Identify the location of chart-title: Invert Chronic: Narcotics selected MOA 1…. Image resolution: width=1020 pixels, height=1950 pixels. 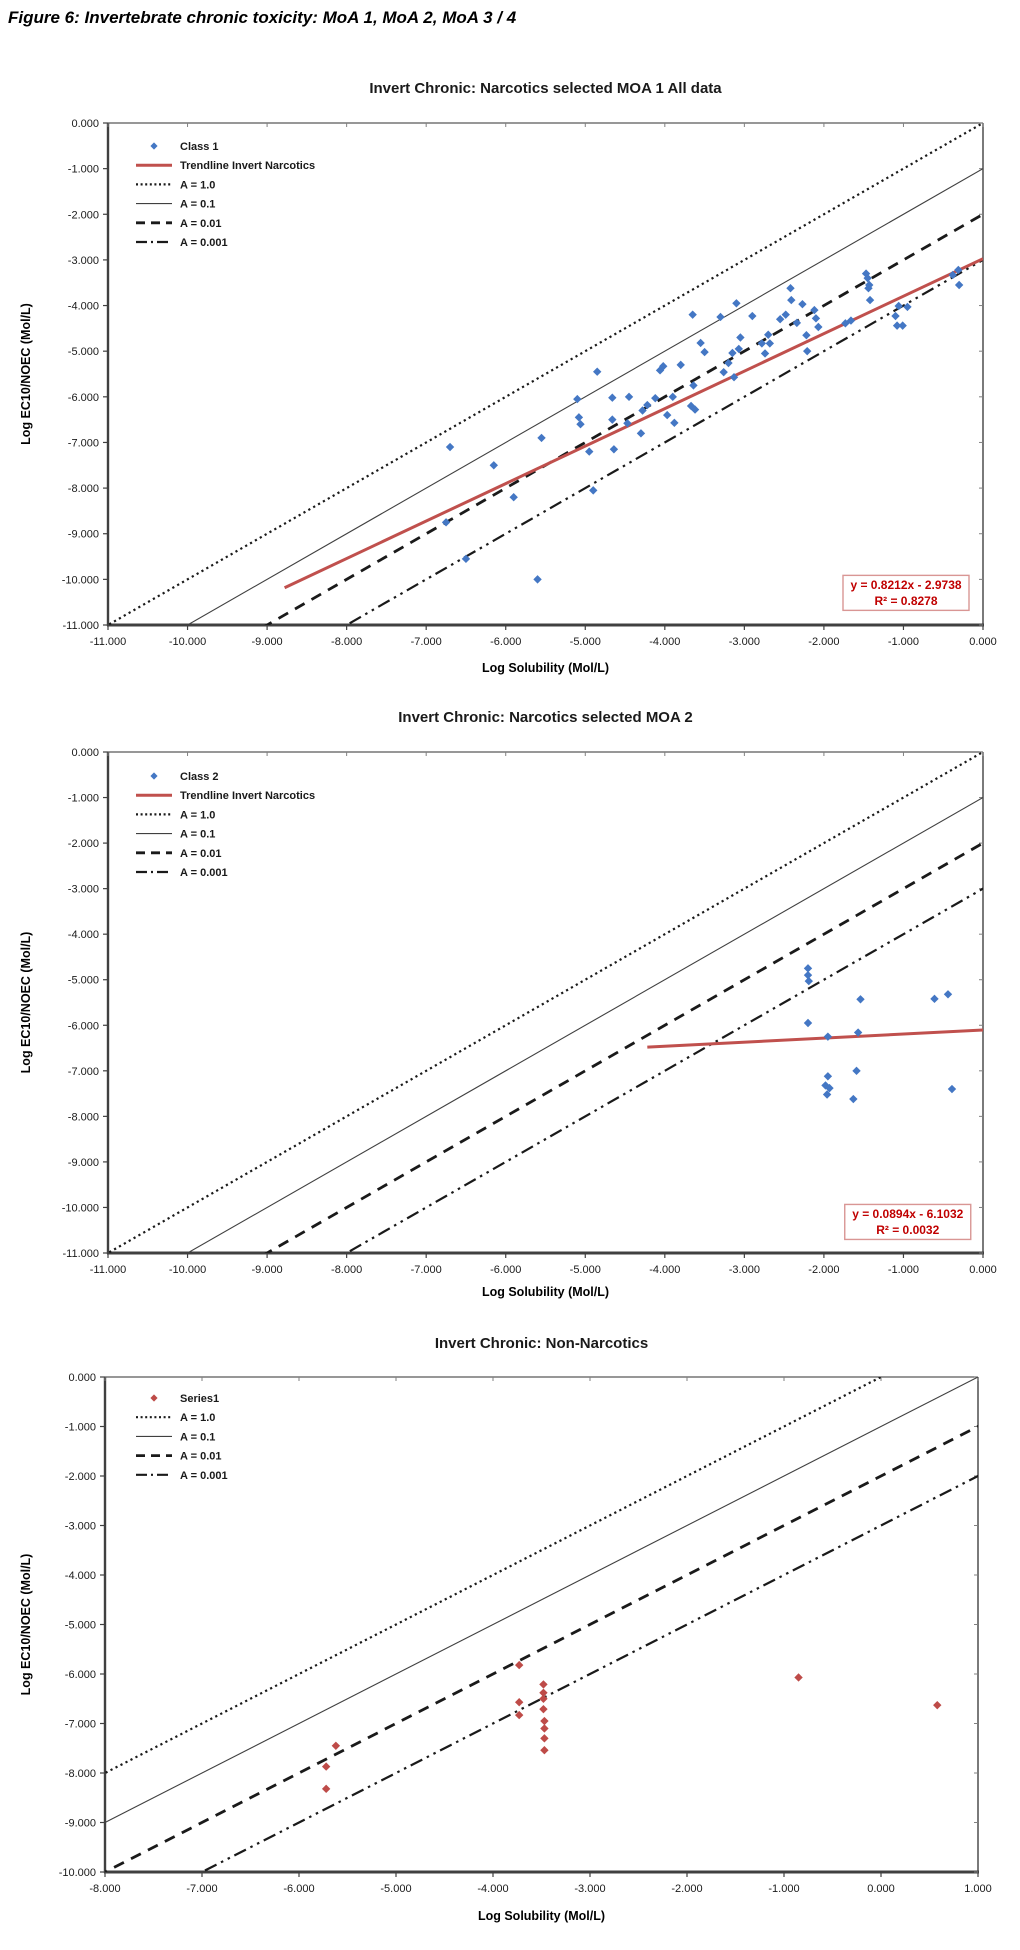
(545, 88).